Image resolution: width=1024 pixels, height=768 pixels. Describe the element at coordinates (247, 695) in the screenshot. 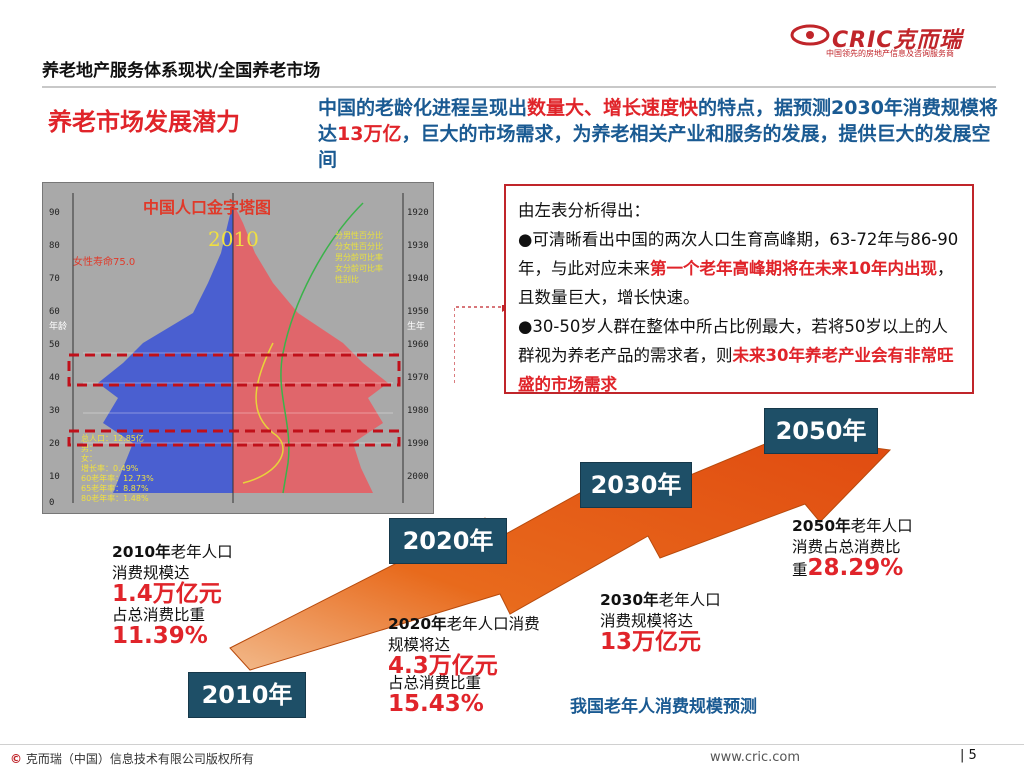

I see `year-box-2010: 2010年` at that location.